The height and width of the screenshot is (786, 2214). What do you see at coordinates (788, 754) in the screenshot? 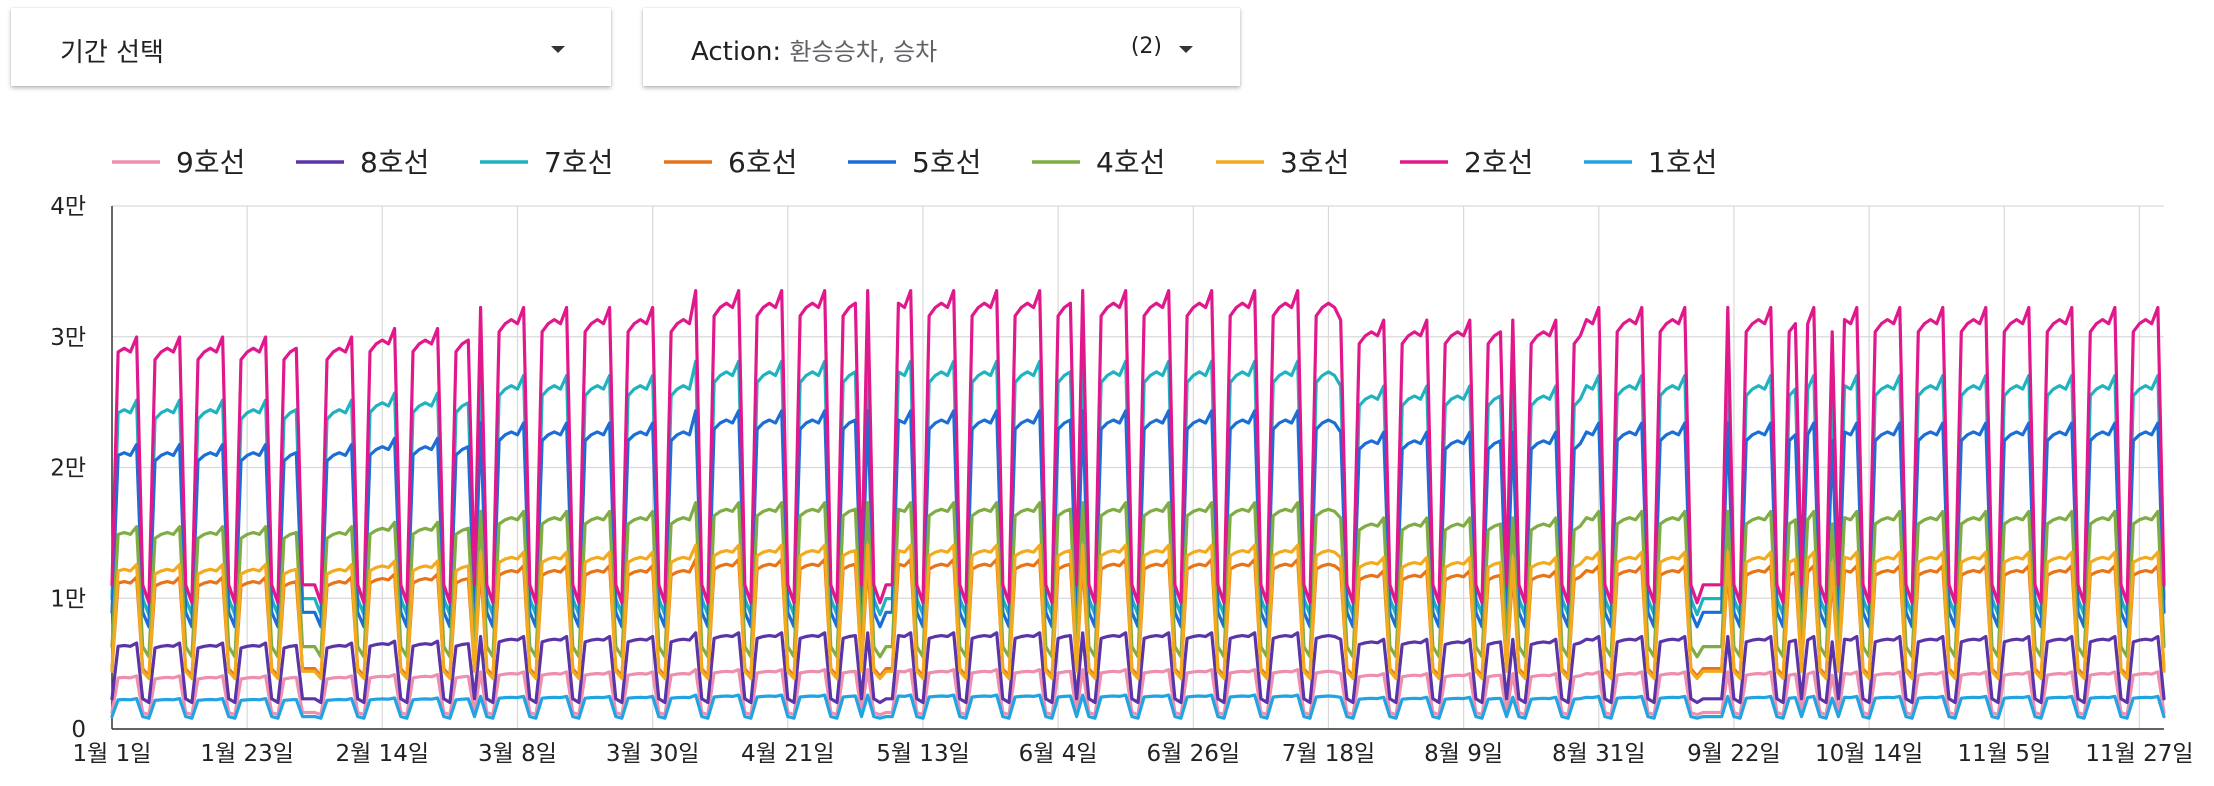
I see `x-tick-label: 4월 21일` at bounding box center [788, 754].